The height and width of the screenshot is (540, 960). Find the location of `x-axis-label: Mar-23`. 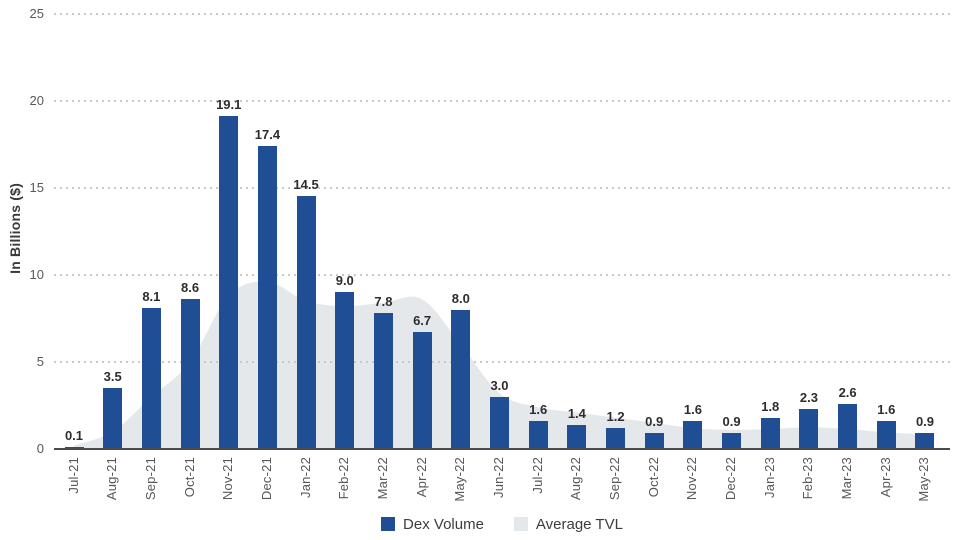

x-axis-label: Mar-23 is located at coordinates (847, 478).